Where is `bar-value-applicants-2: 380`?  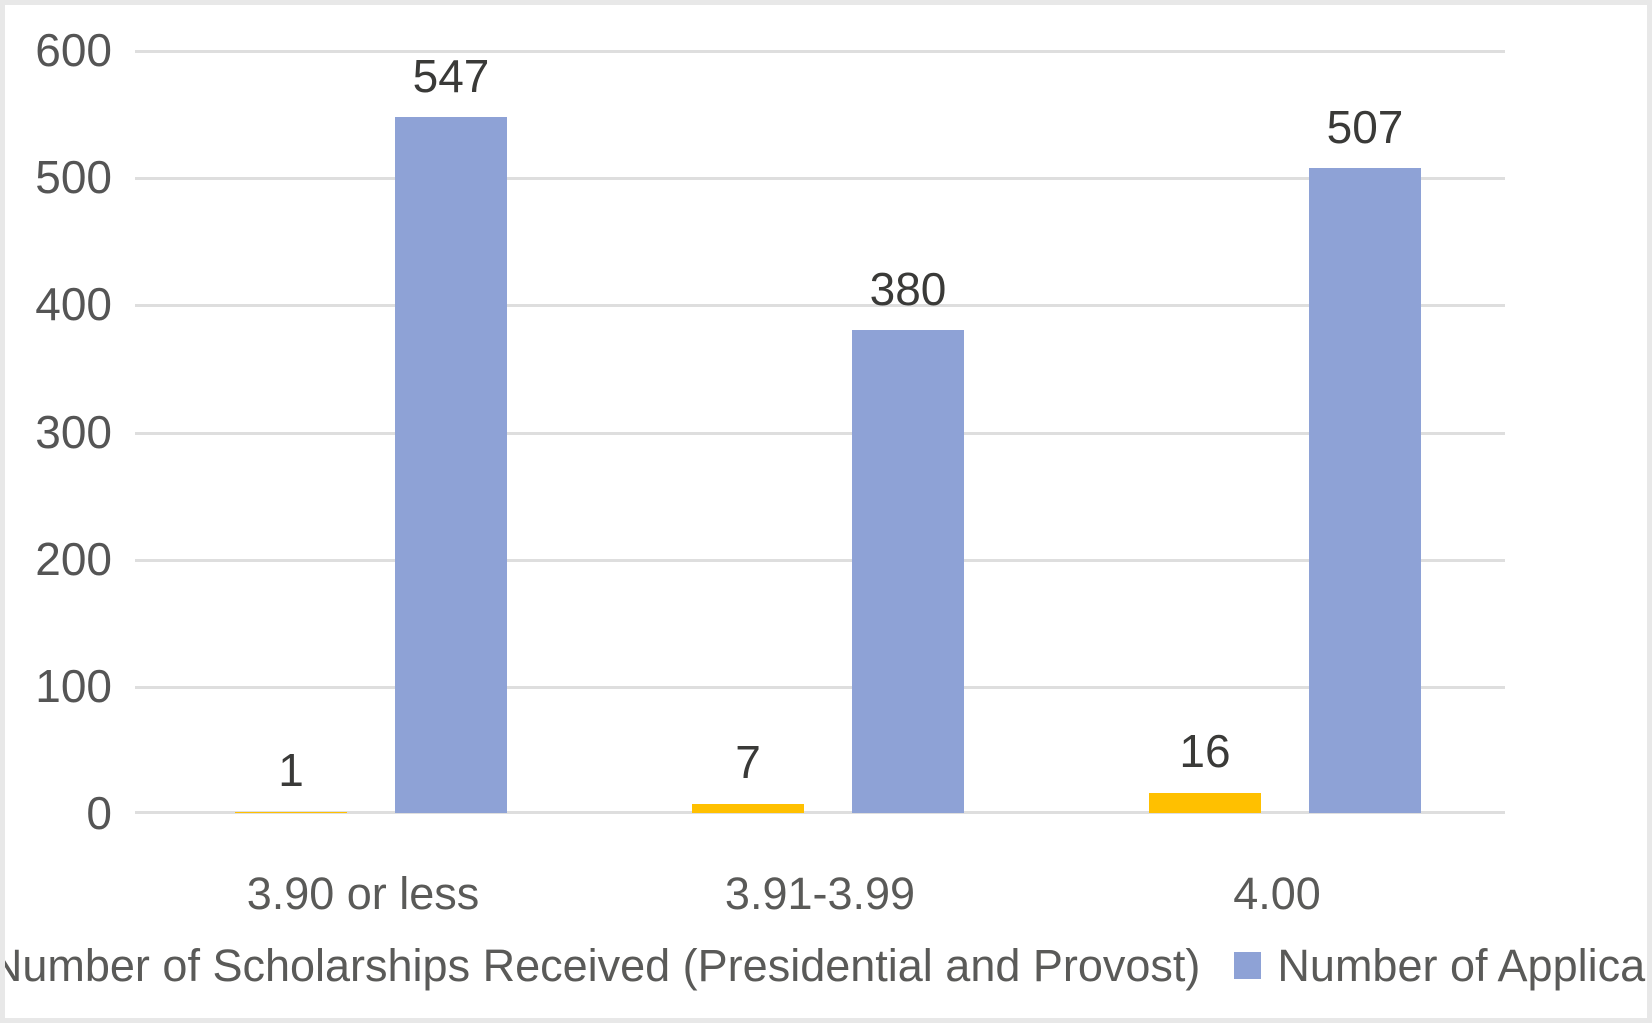
bar-value-applicants-2: 380 is located at coordinates (908, 289).